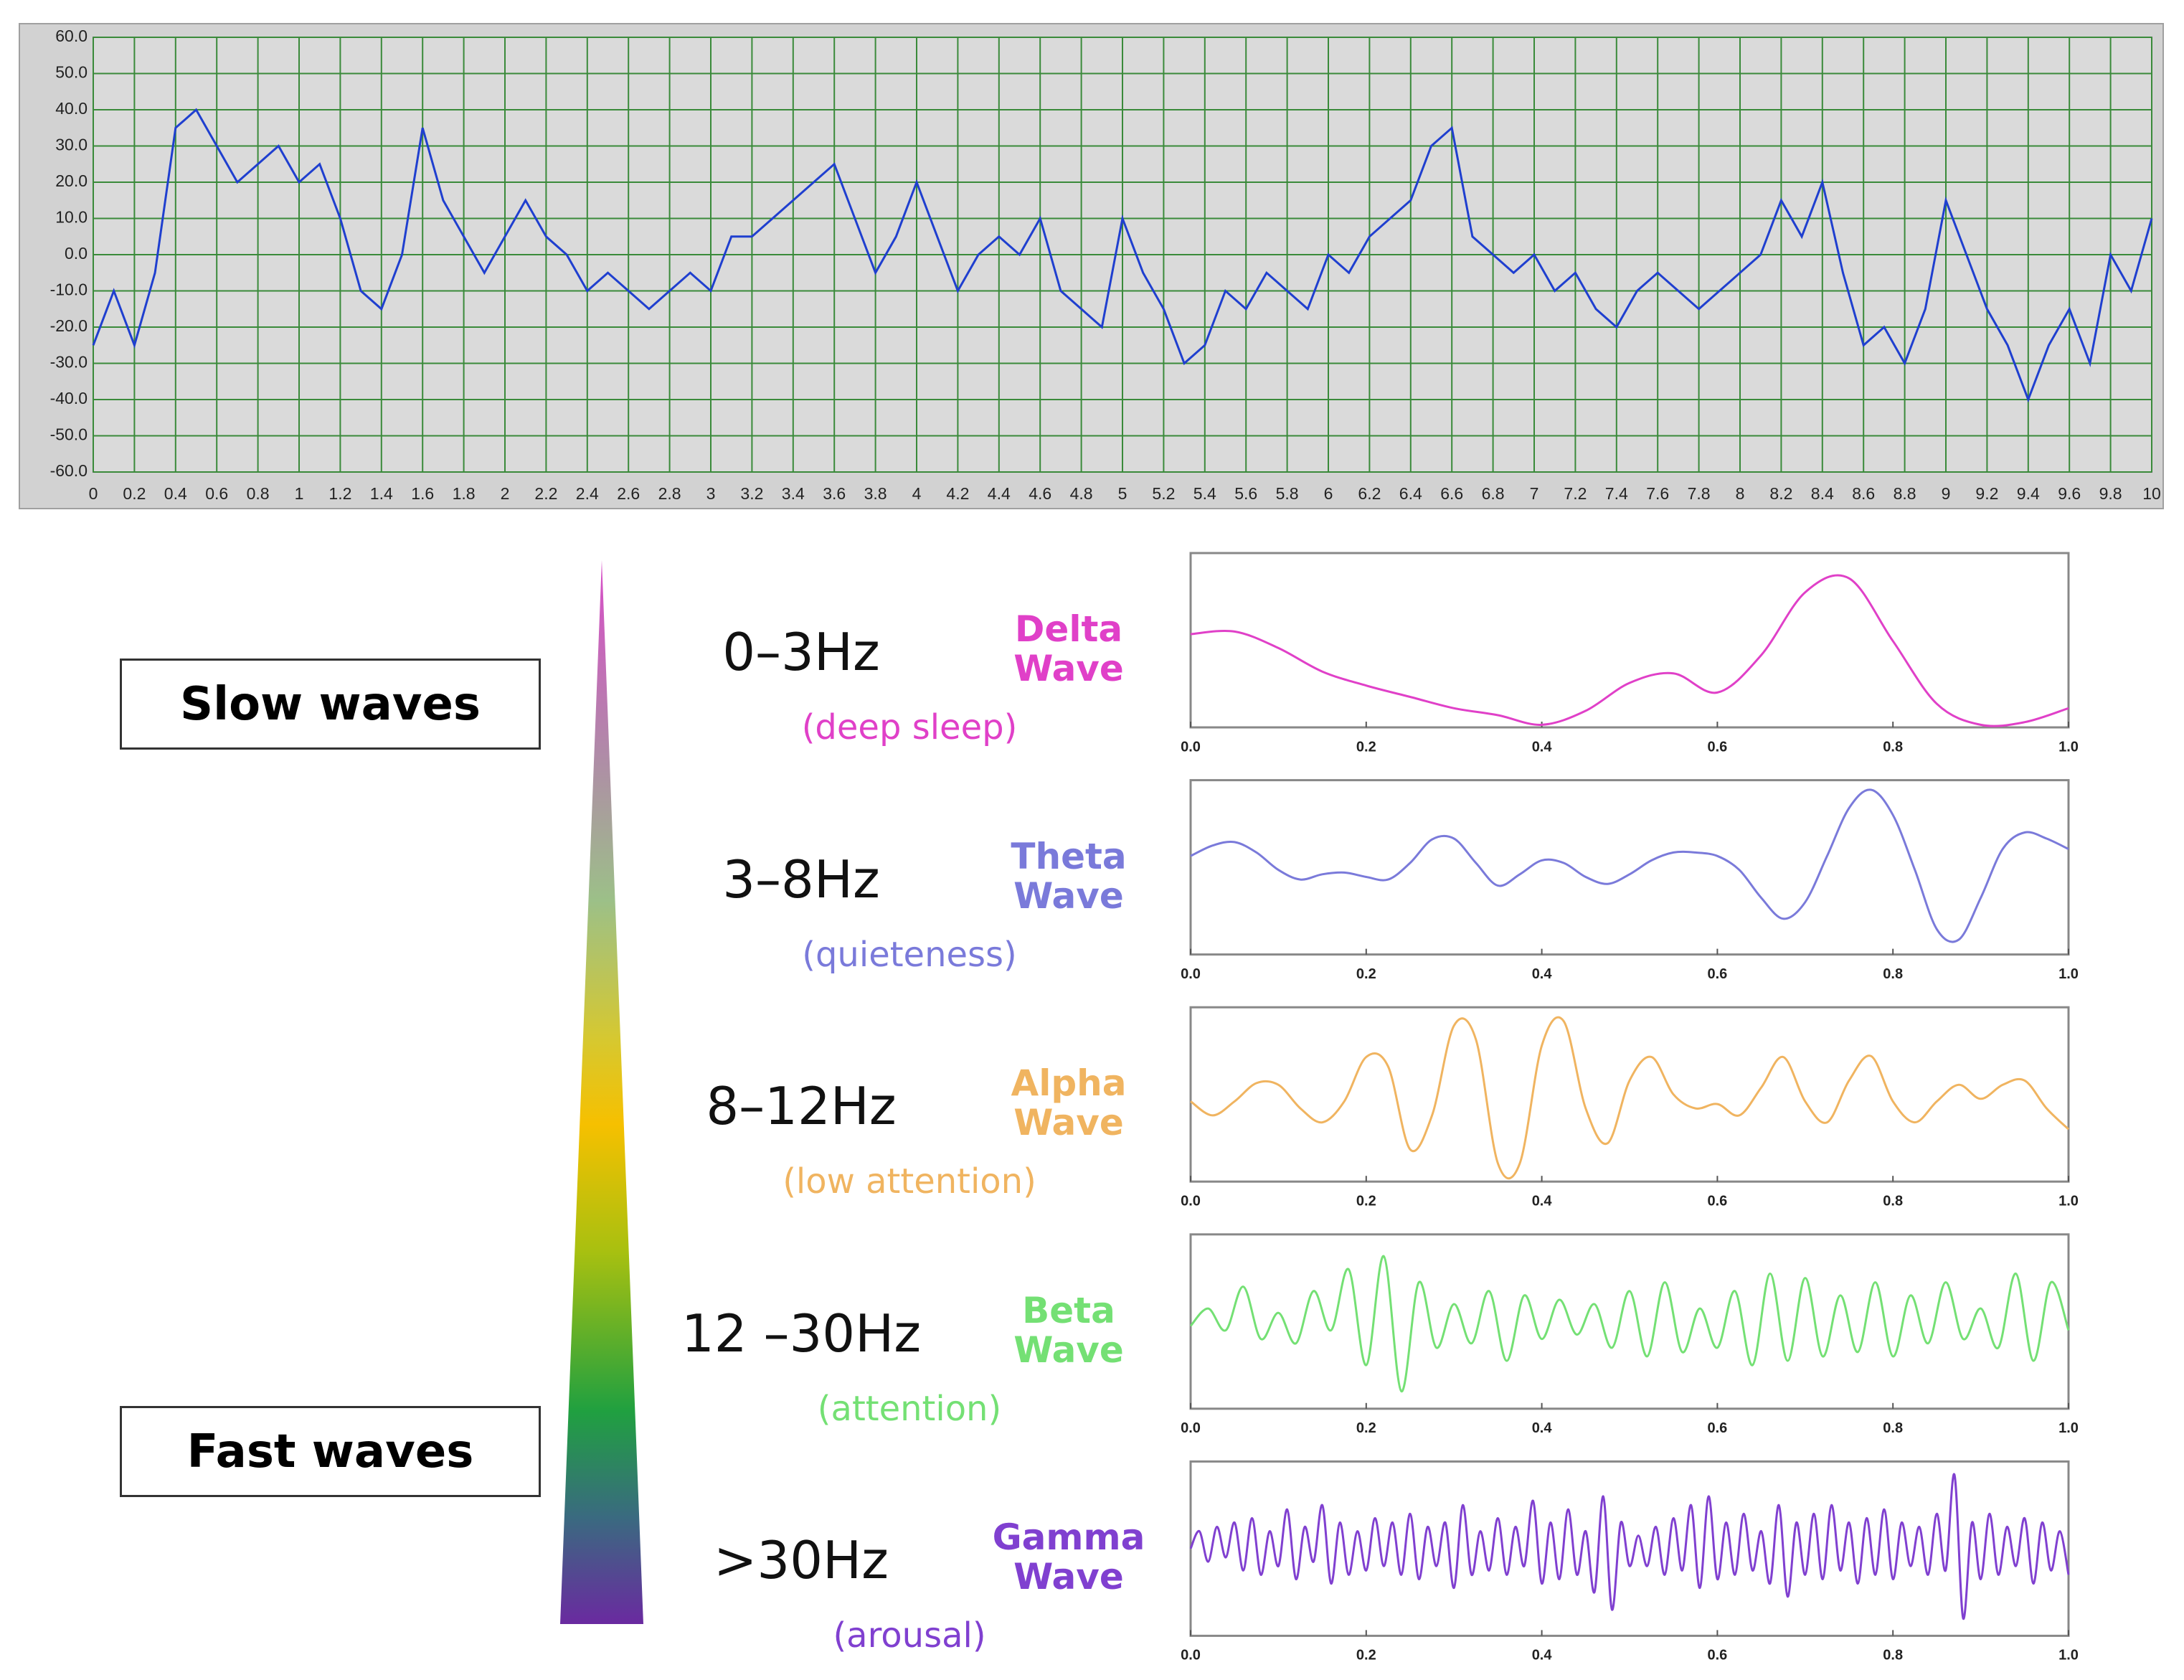 This screenshot has width=2184, height=1680. I want to click on x-tick-label: 8, so click(1740, 493).